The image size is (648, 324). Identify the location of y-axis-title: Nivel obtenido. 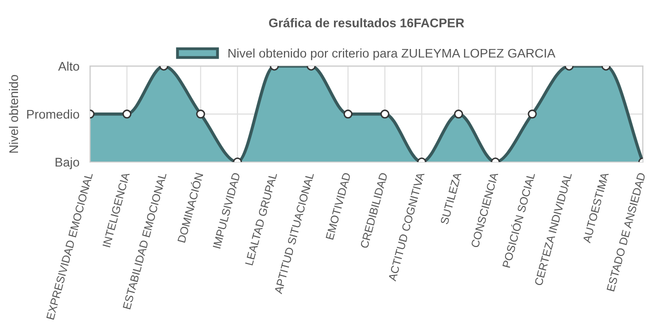
(13, 113).